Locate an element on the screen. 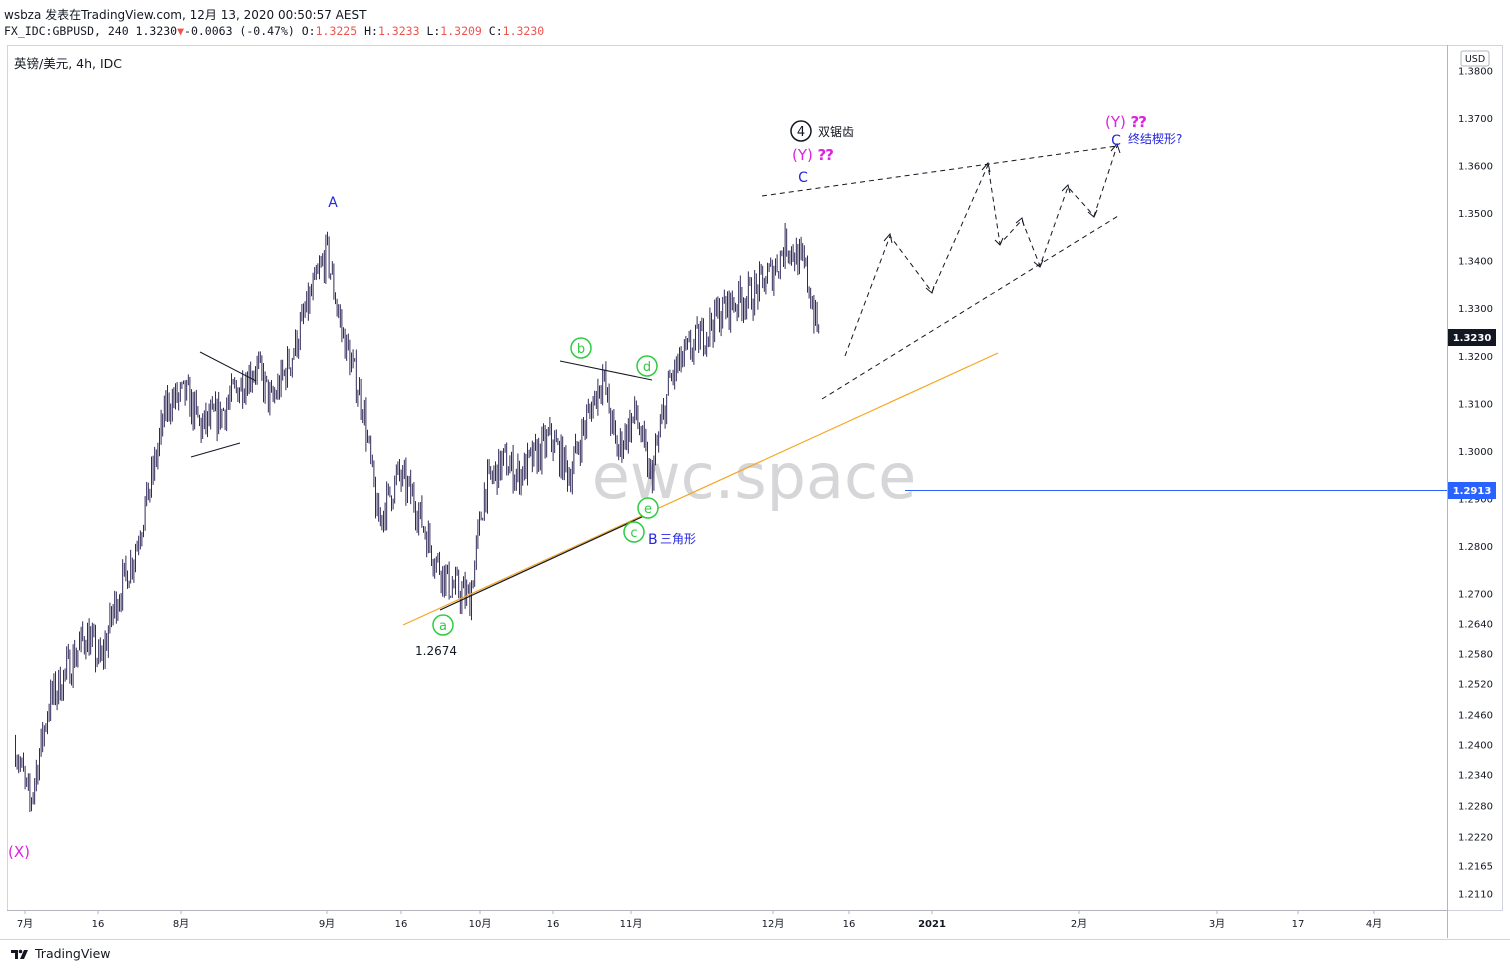 The image size is (1510, 975). price-tick-label: 1.2220 is located at coordinates (1475, 838).